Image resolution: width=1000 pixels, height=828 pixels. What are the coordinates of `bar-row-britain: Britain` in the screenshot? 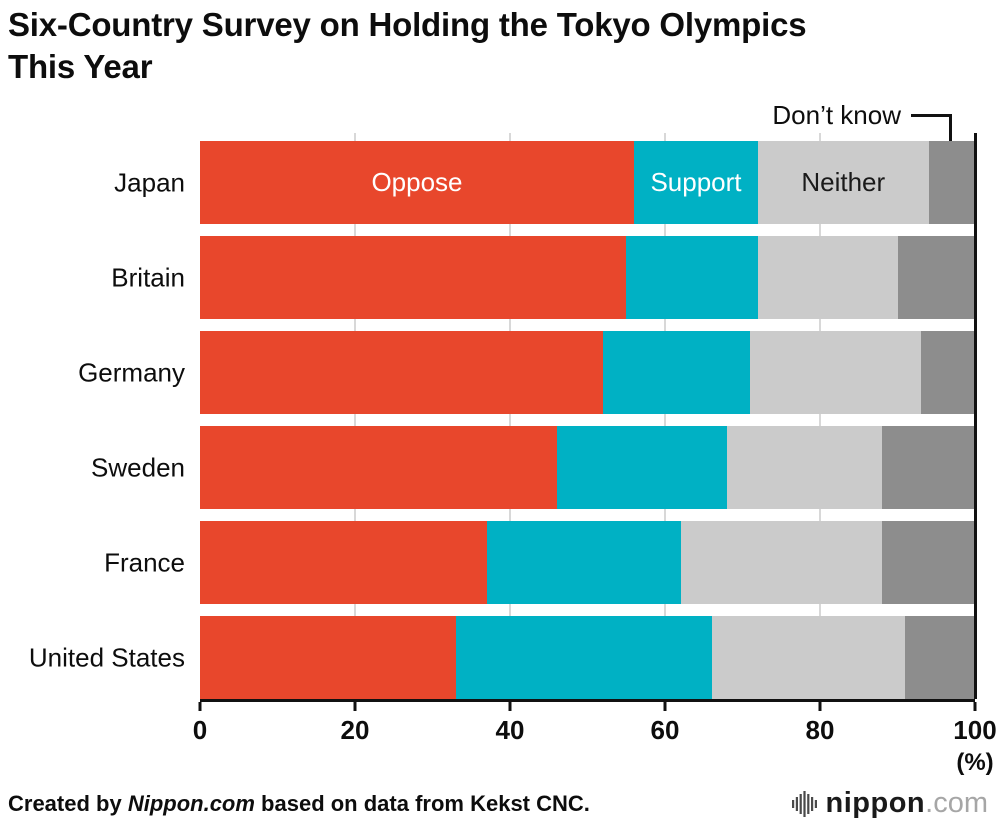 It's located at (543, 277).